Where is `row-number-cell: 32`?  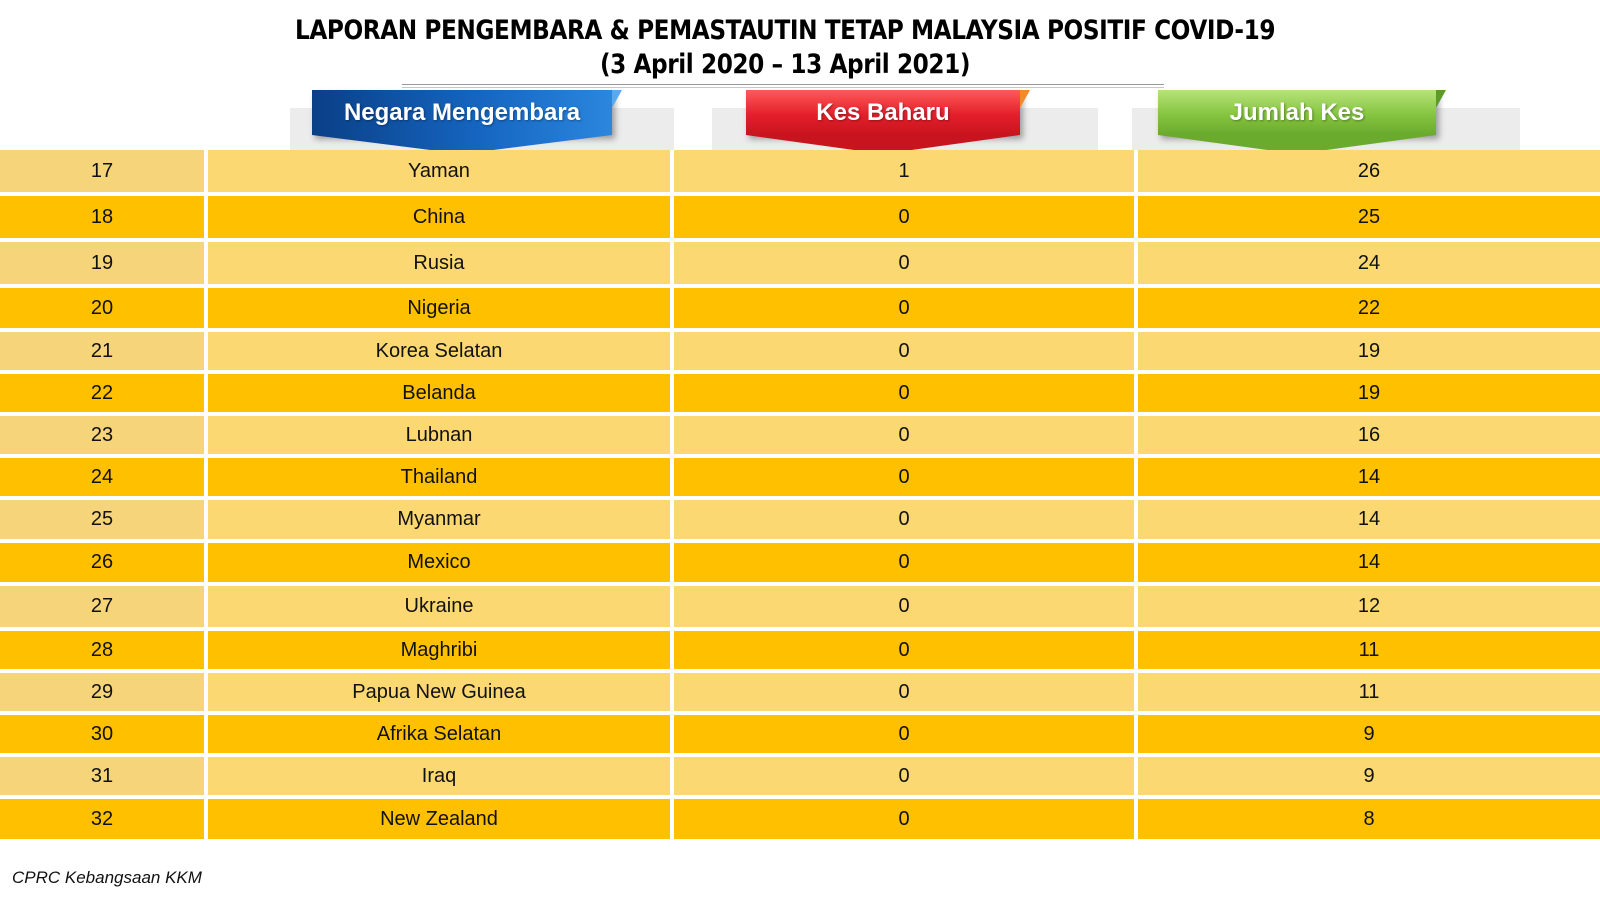
row-number-cell: 32 is located at coordinates (104, 819).